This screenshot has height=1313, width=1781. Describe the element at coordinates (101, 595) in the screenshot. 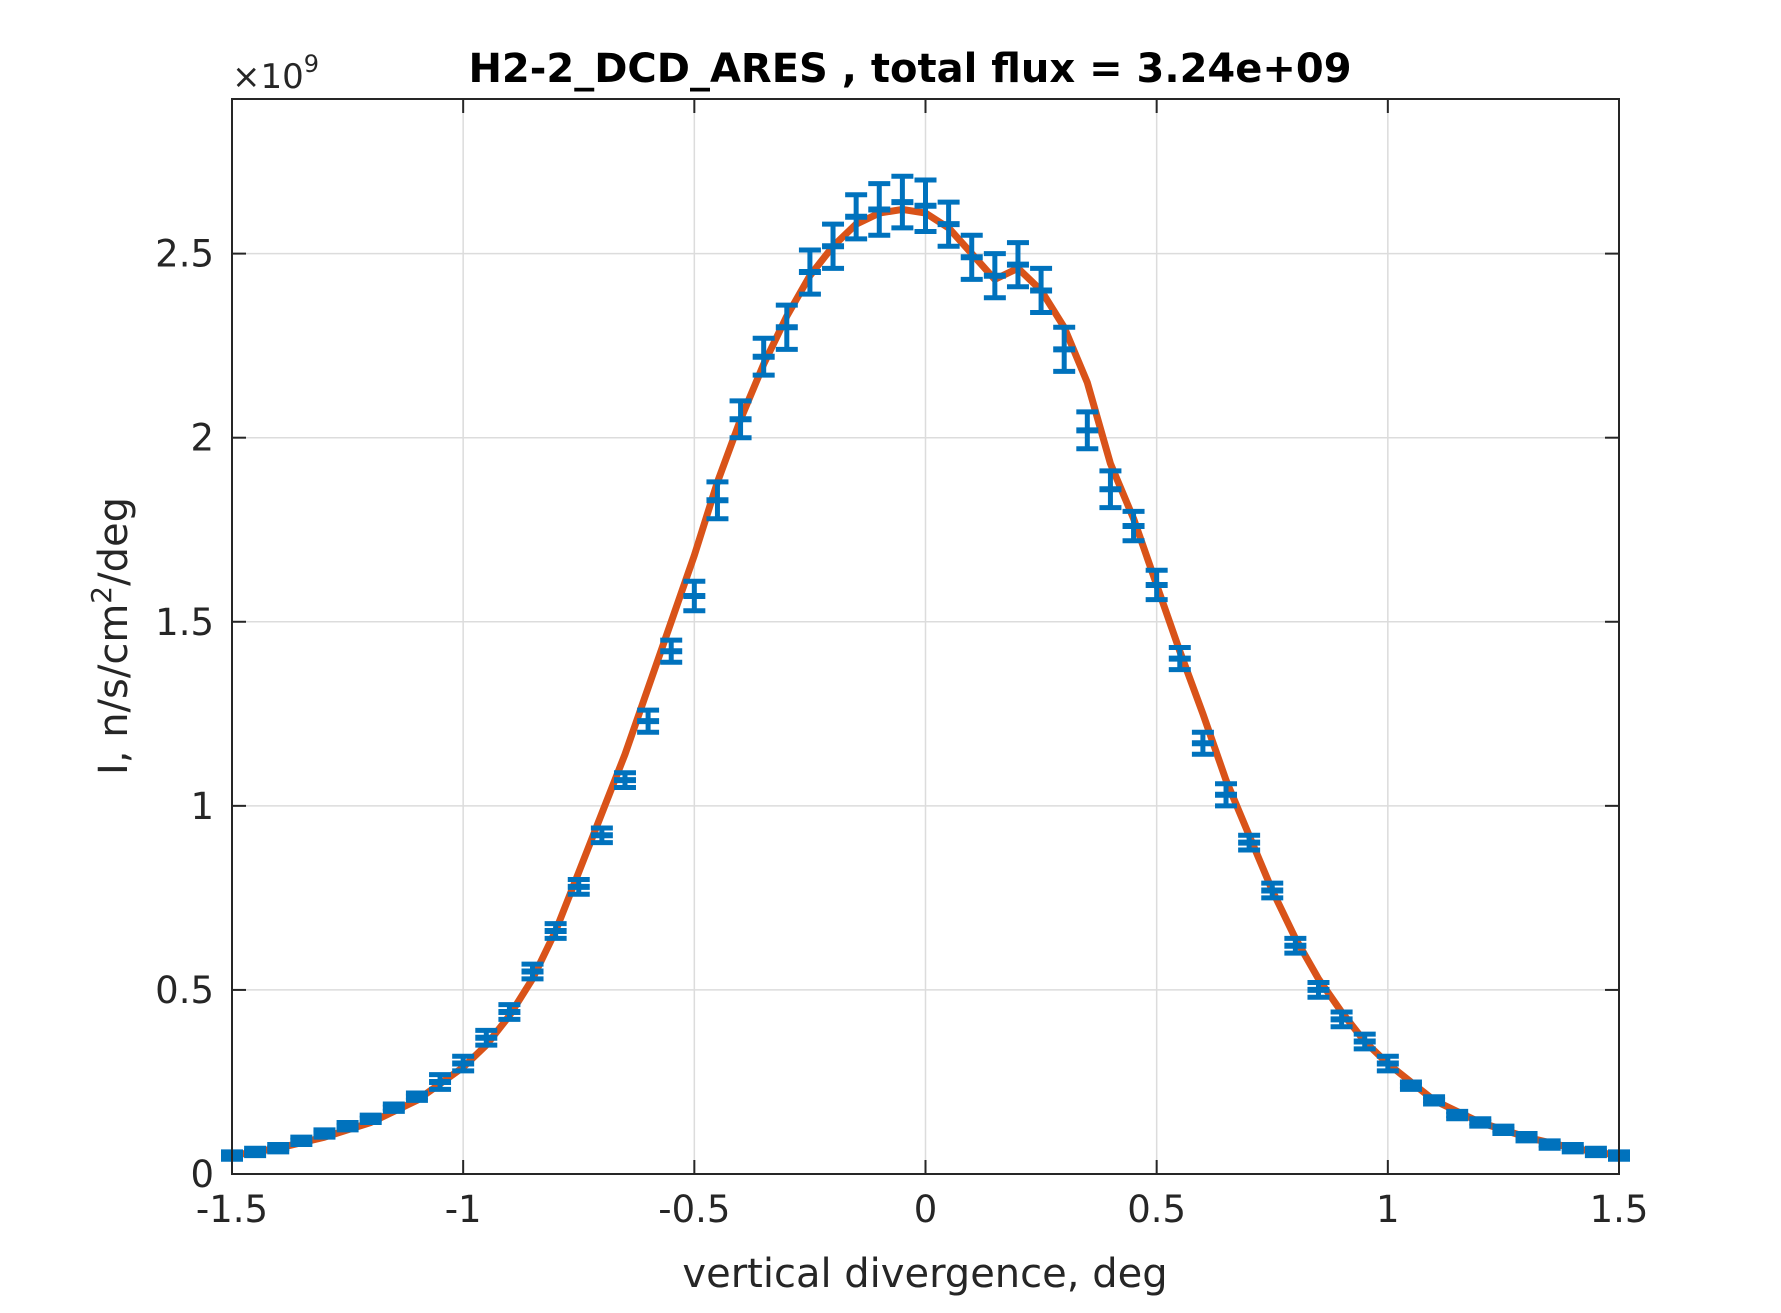

I see `y-axis-label-sup: 2` at that location.